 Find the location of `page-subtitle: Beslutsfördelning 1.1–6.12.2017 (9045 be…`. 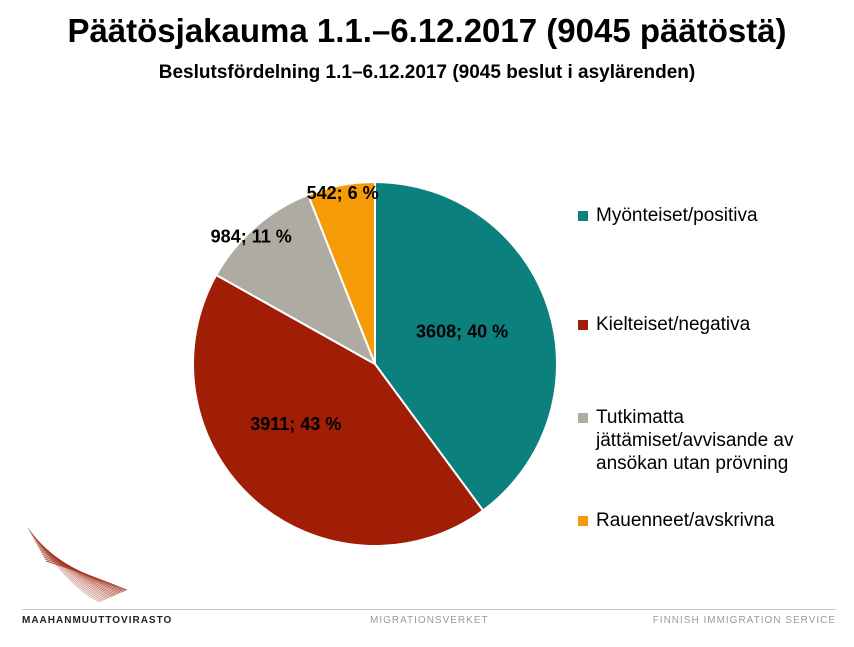

page-subtitle: Beslutsfördelning 1.1–6.12.2017 (9045 be… is located at coordinates (427, 72).